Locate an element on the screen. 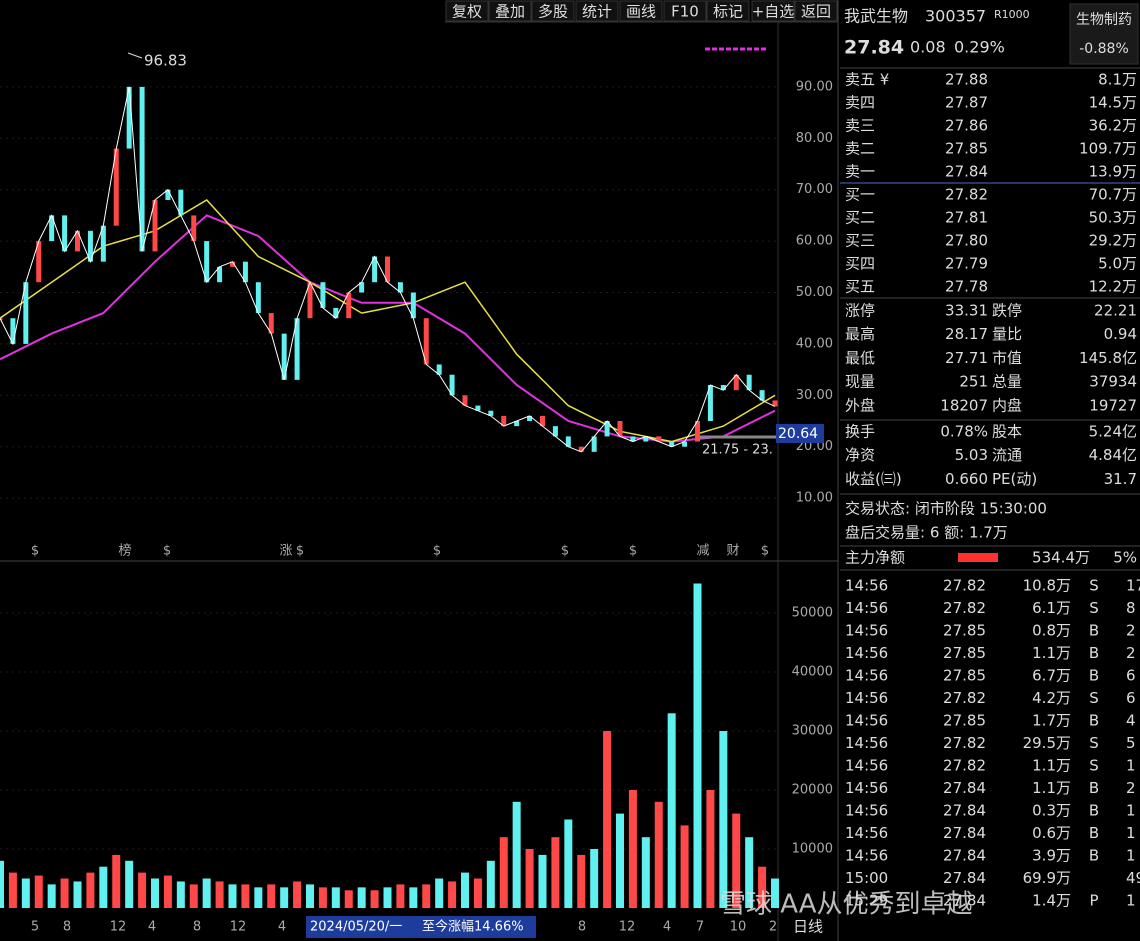 The height and width of the screenshot is (941, 1140). trade-count: 2 is located at coordinates (1131, 631).